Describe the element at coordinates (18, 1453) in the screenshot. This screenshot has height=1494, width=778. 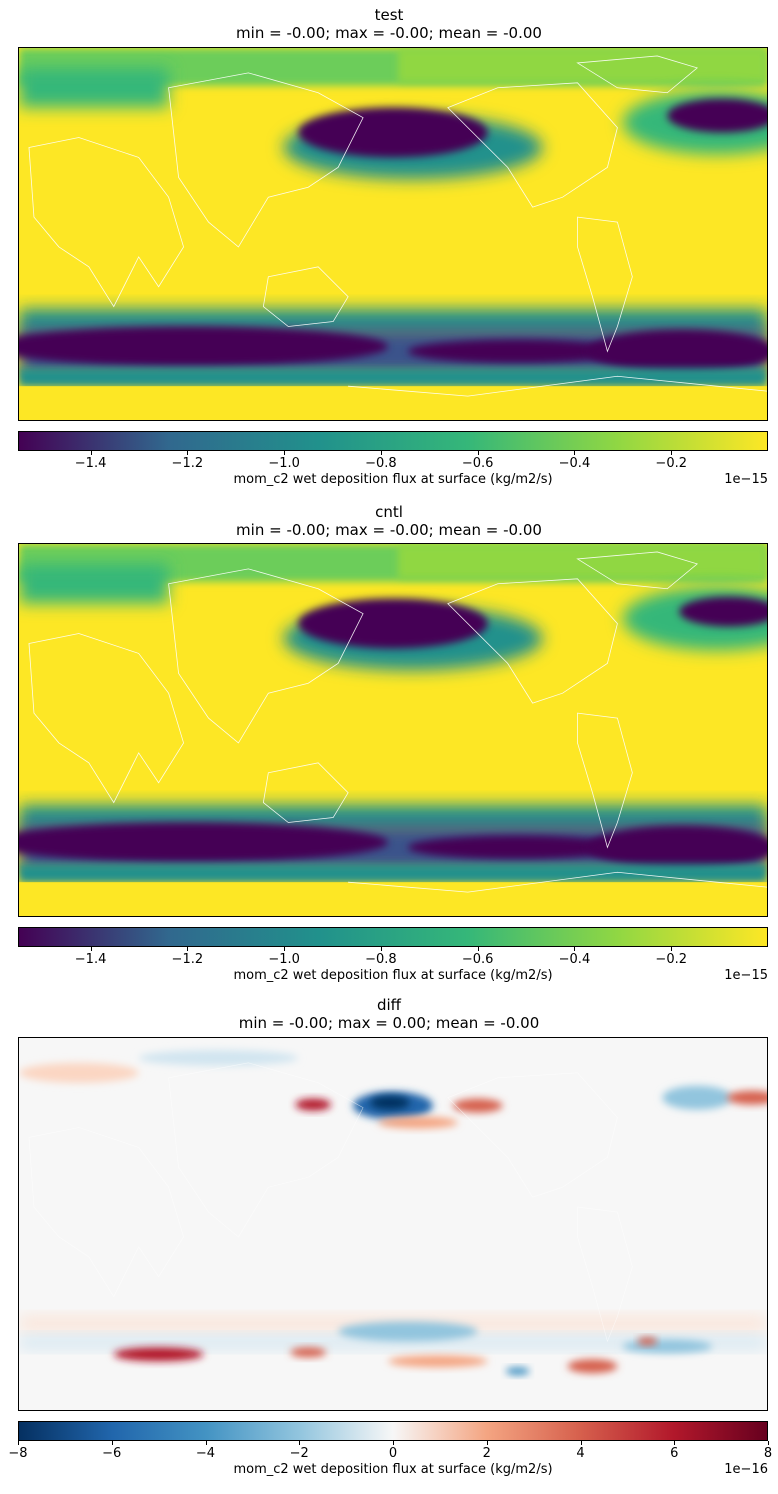
I see `colorbar-tick-label: −8` at that location.